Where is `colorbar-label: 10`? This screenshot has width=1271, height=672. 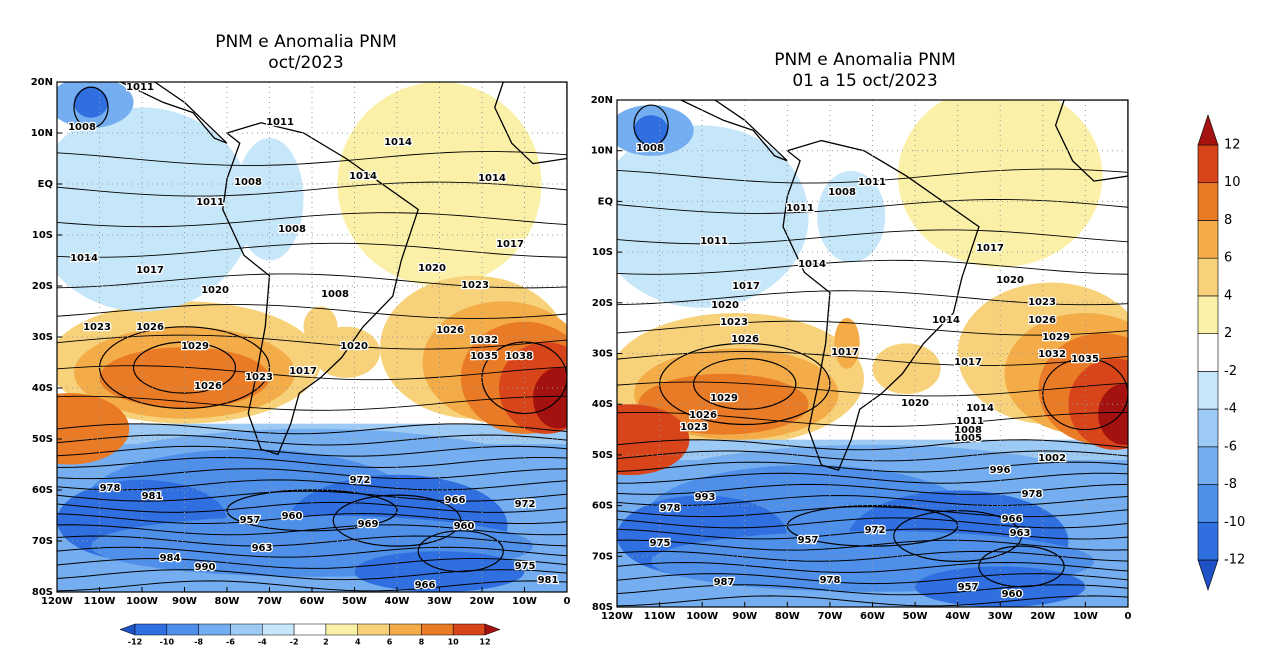
colorbar-label: 10 is located at coordinates (454, 642).